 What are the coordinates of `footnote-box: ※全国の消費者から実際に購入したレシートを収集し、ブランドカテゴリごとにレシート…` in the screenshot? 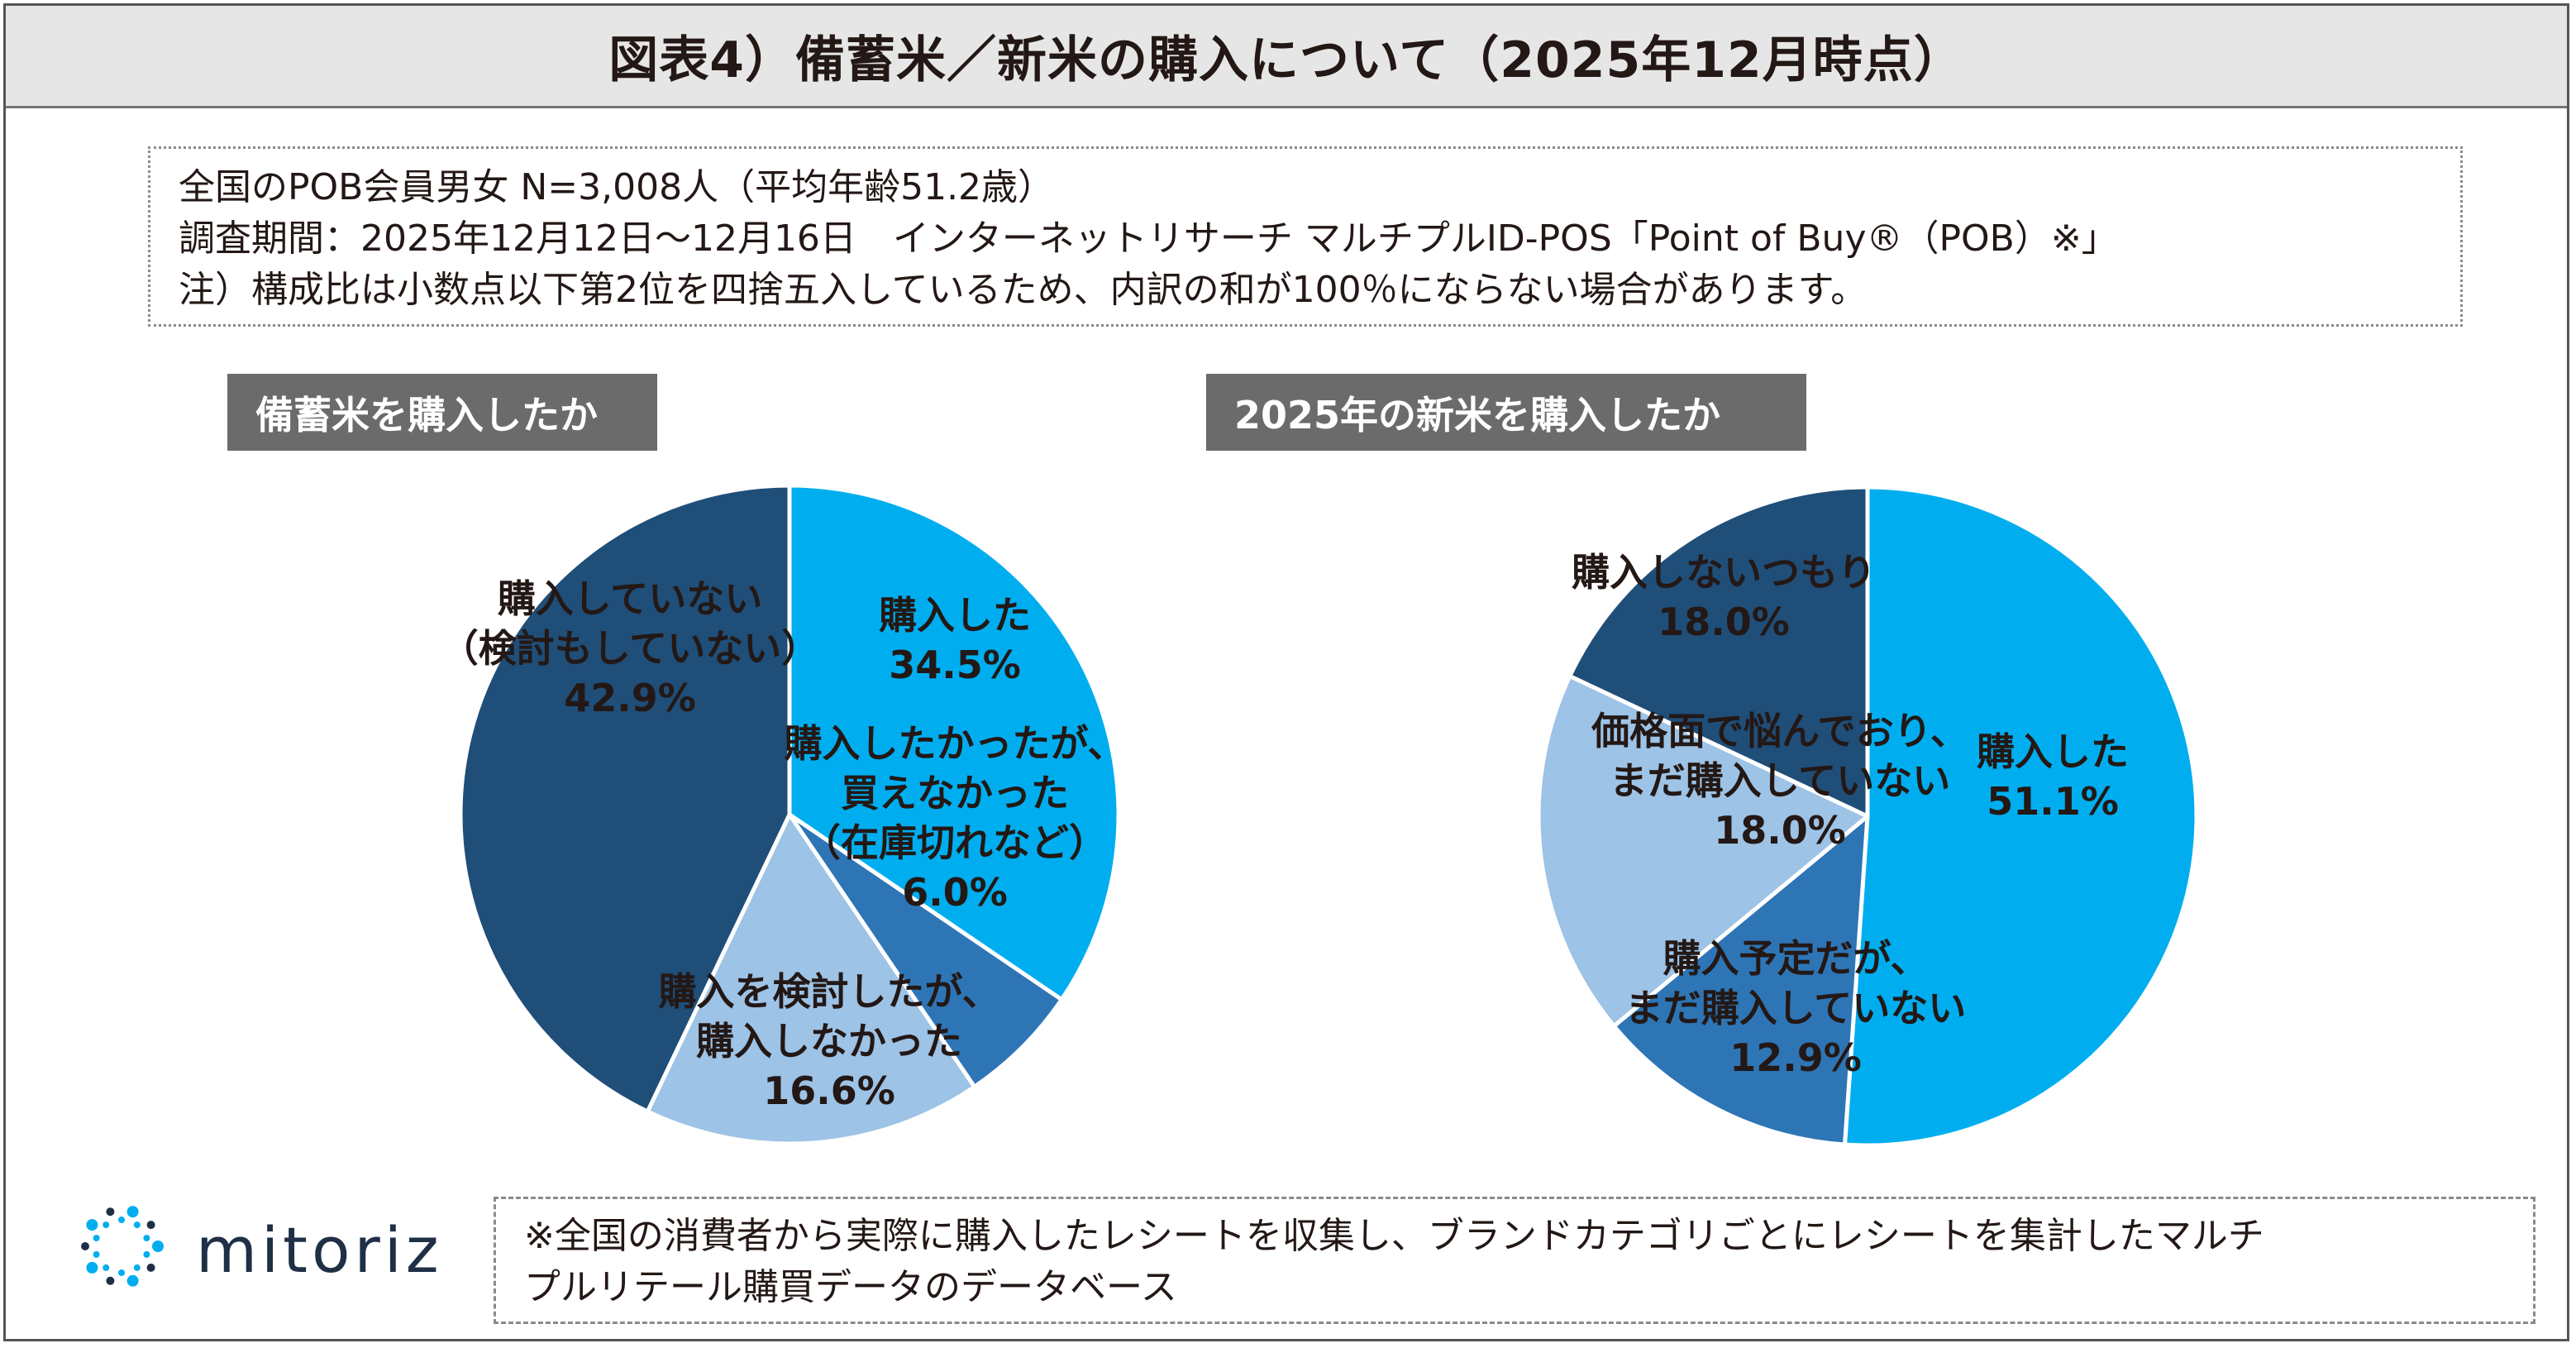 It's located at (1514, 1260).